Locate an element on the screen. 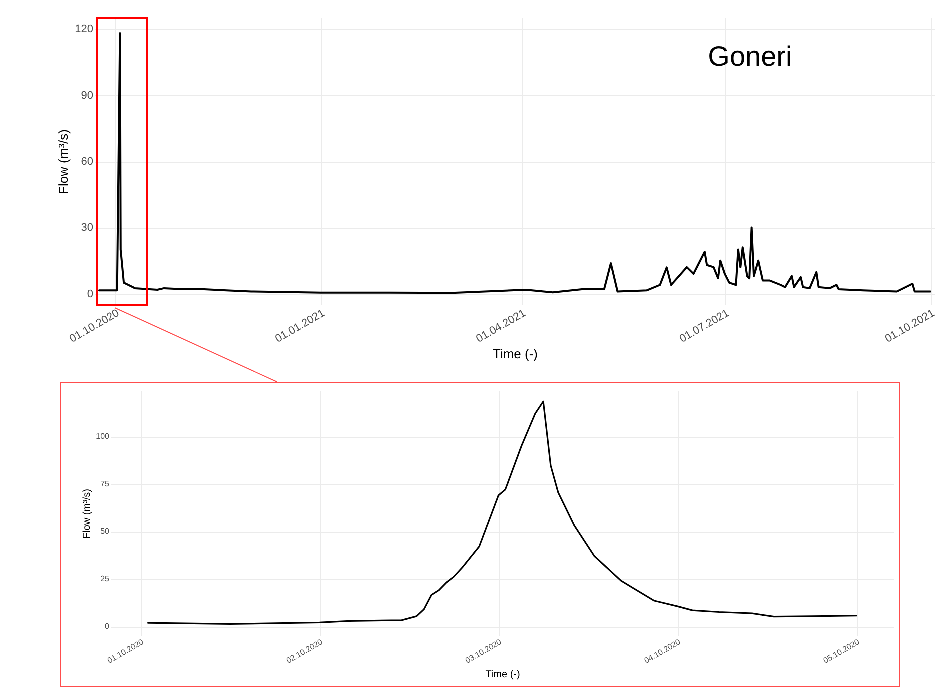  y-tick-label: 90 is located at coordinates (87, 96).